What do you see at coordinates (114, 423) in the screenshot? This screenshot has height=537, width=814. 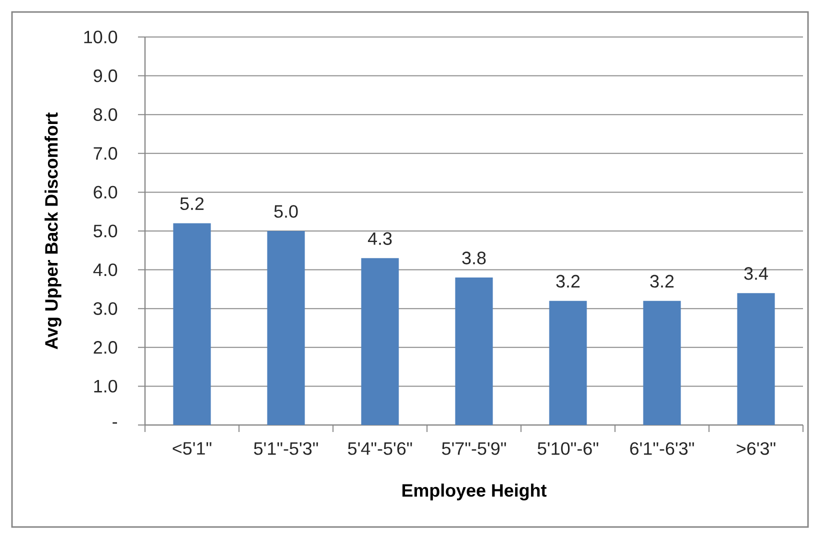 I see `y-tick-label: -` at bounding box center [114, 423].